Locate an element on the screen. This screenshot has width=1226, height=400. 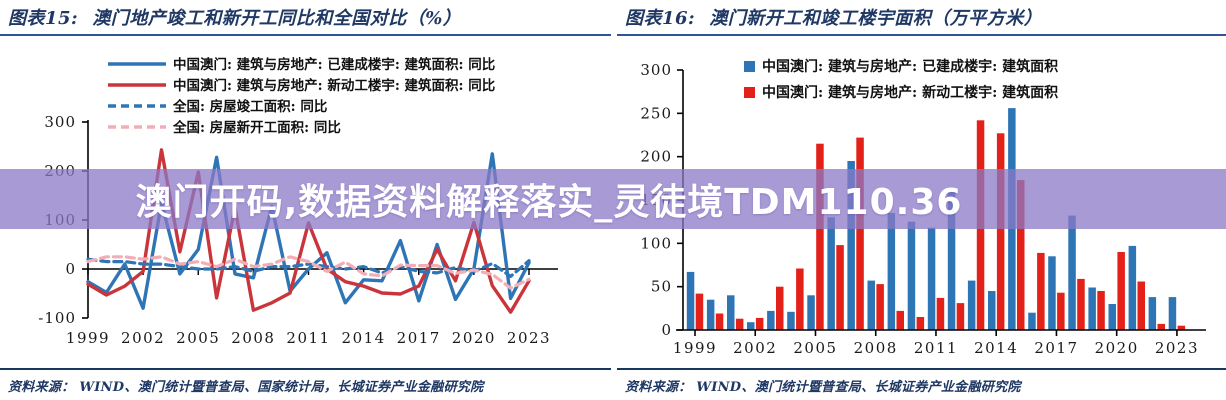
svg-text: -100 is located at coordinates (57, 318).